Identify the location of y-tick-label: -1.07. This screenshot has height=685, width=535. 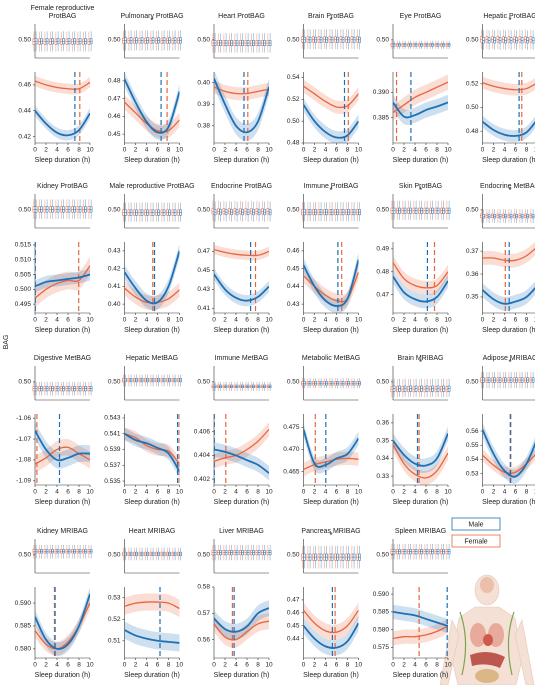
(23, 439).